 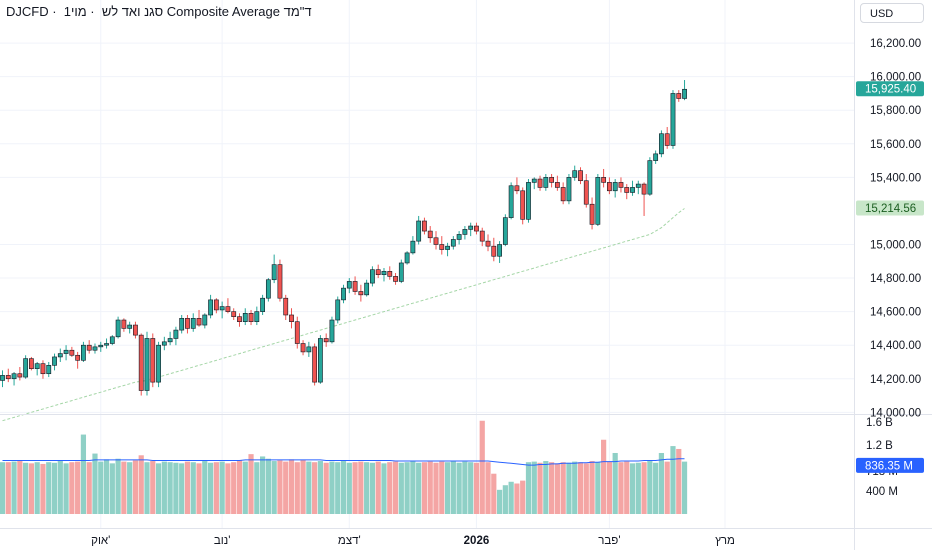 What do you see at coordinates (895, 145) in the screenshot?
I see `price-tick-label: 15,600.00` at bounding box center [895, 145].